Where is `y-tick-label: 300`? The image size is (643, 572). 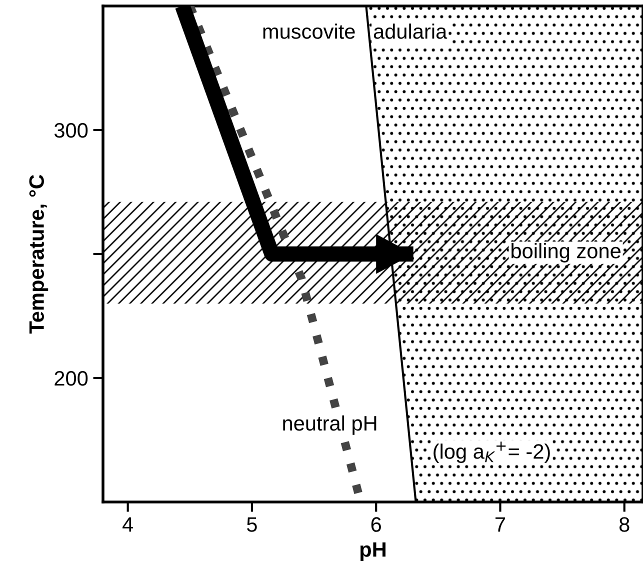 y-tick-label: 300 is located at coordinates (71, 130).